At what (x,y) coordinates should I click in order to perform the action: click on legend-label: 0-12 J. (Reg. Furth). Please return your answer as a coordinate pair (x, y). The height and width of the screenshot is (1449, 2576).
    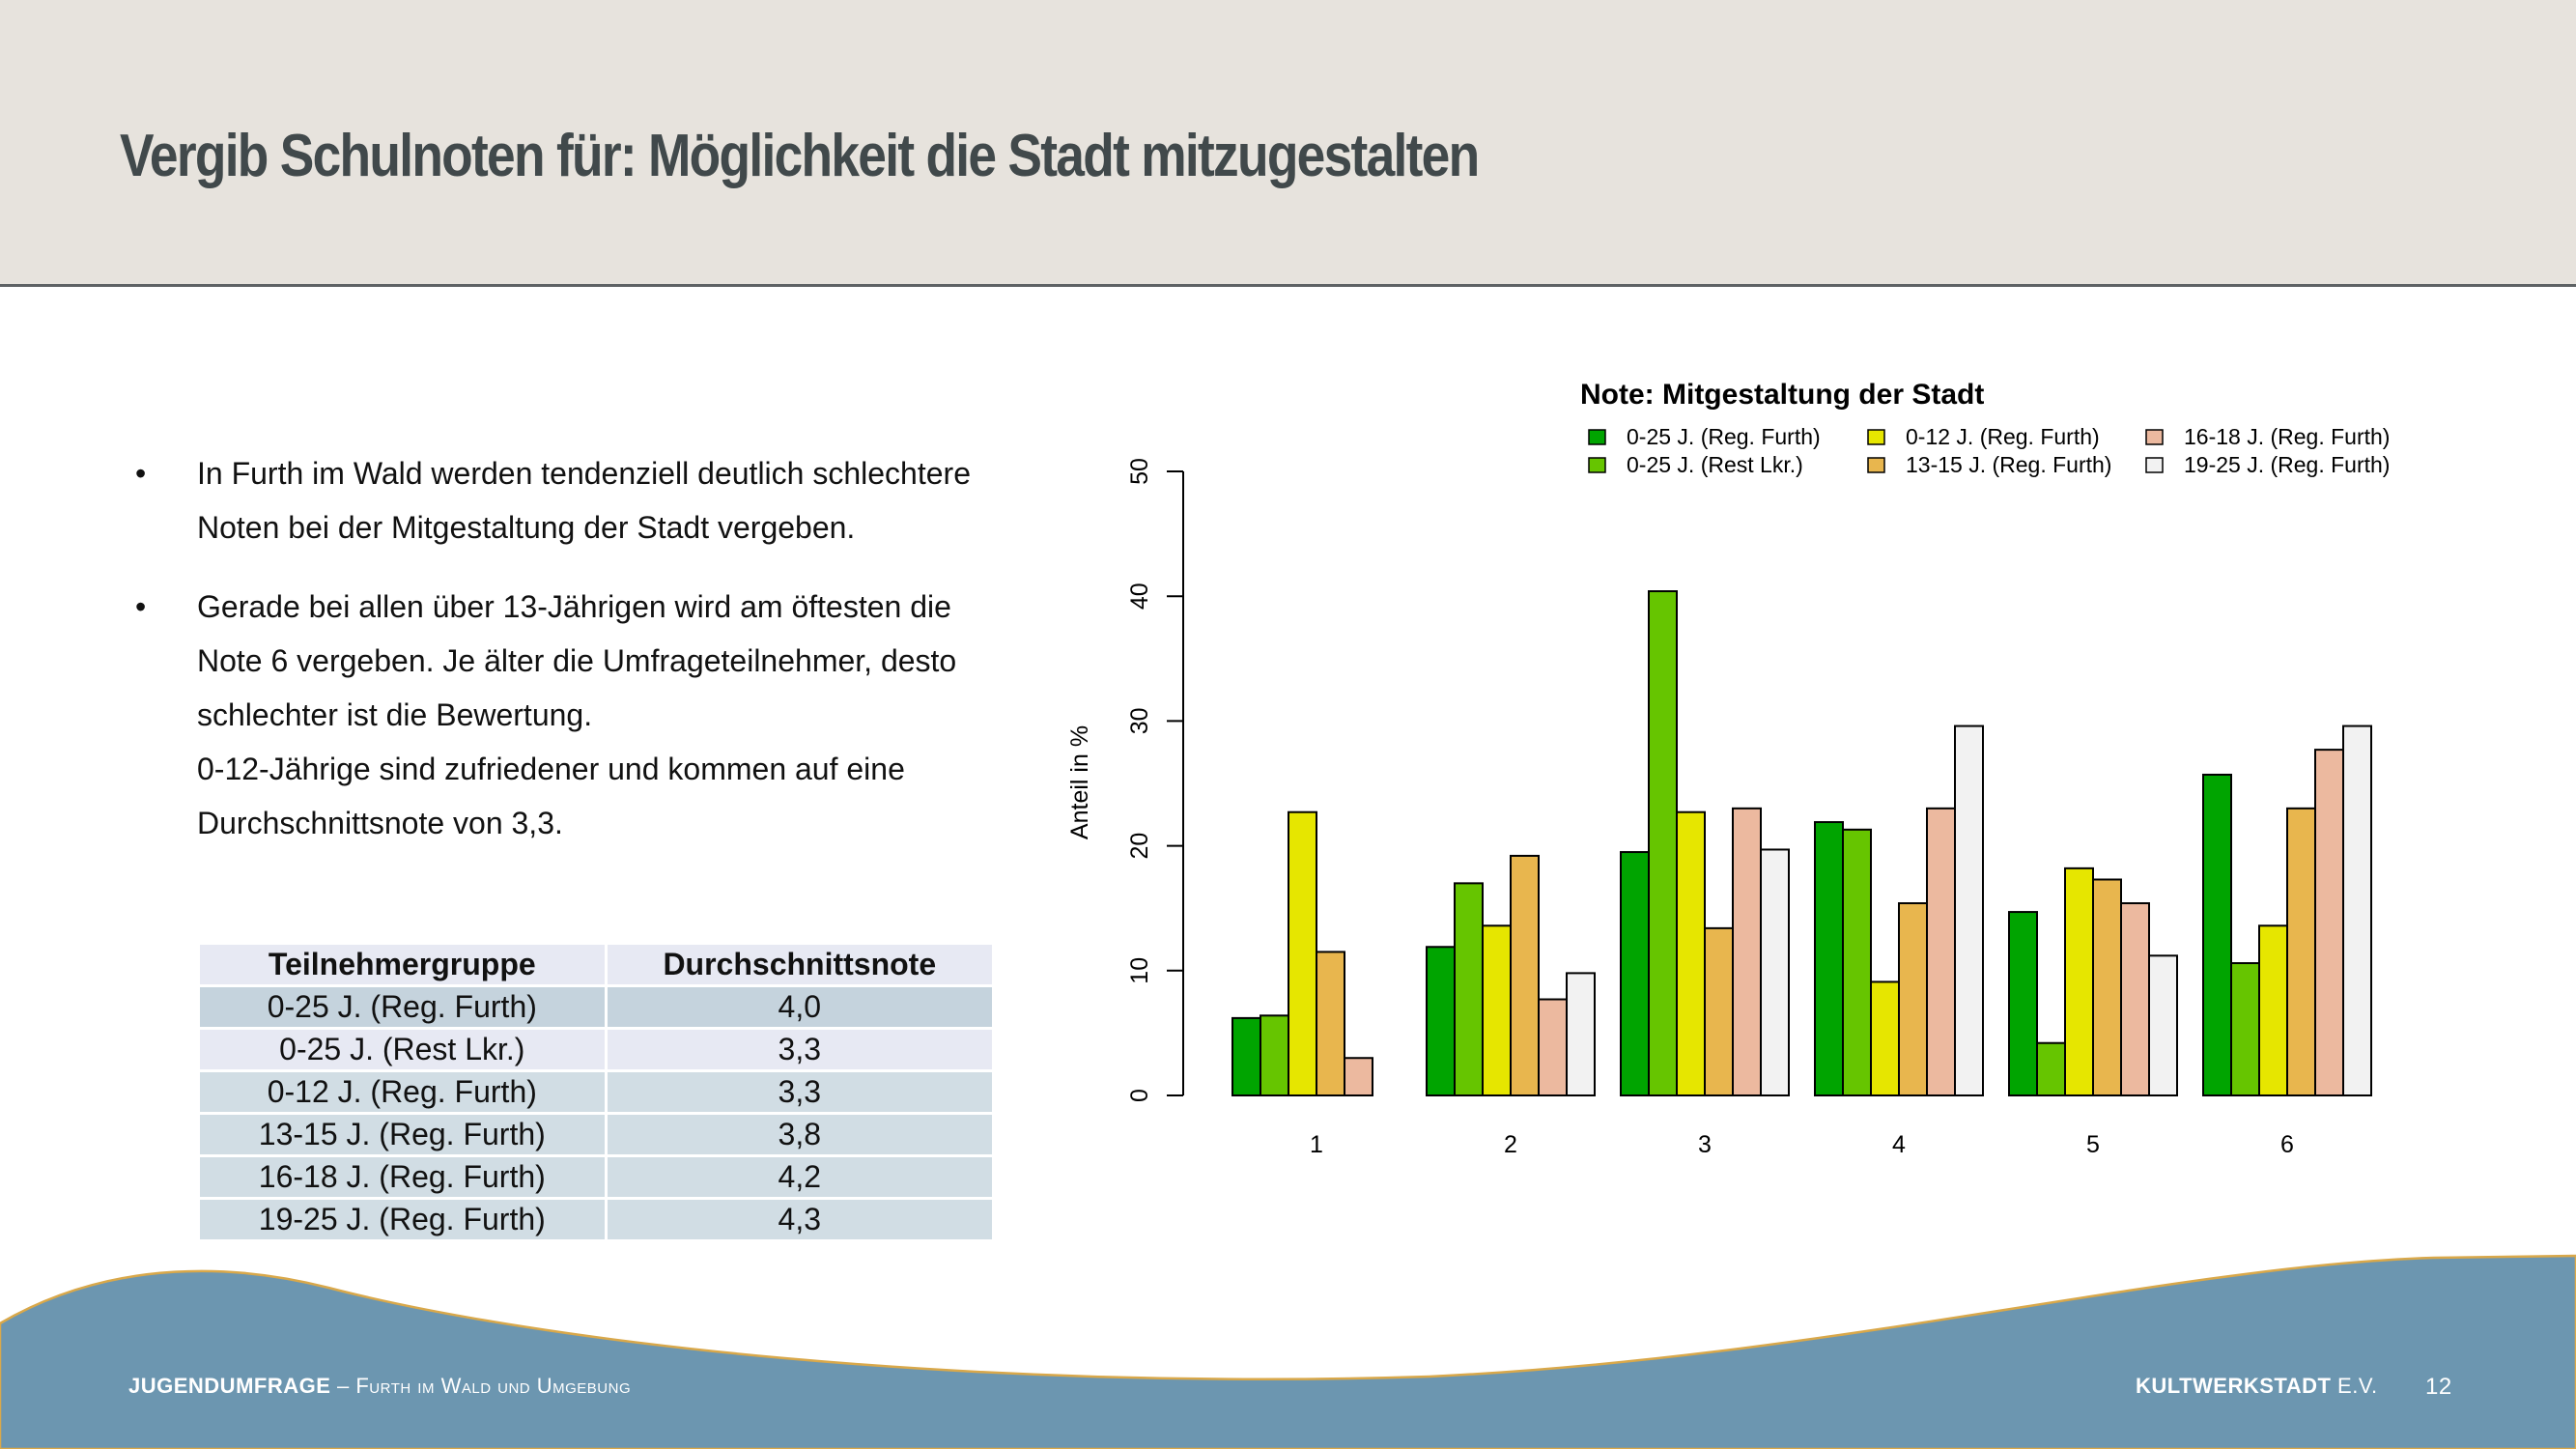
    Looking at the image, I should click on (2003, 436).